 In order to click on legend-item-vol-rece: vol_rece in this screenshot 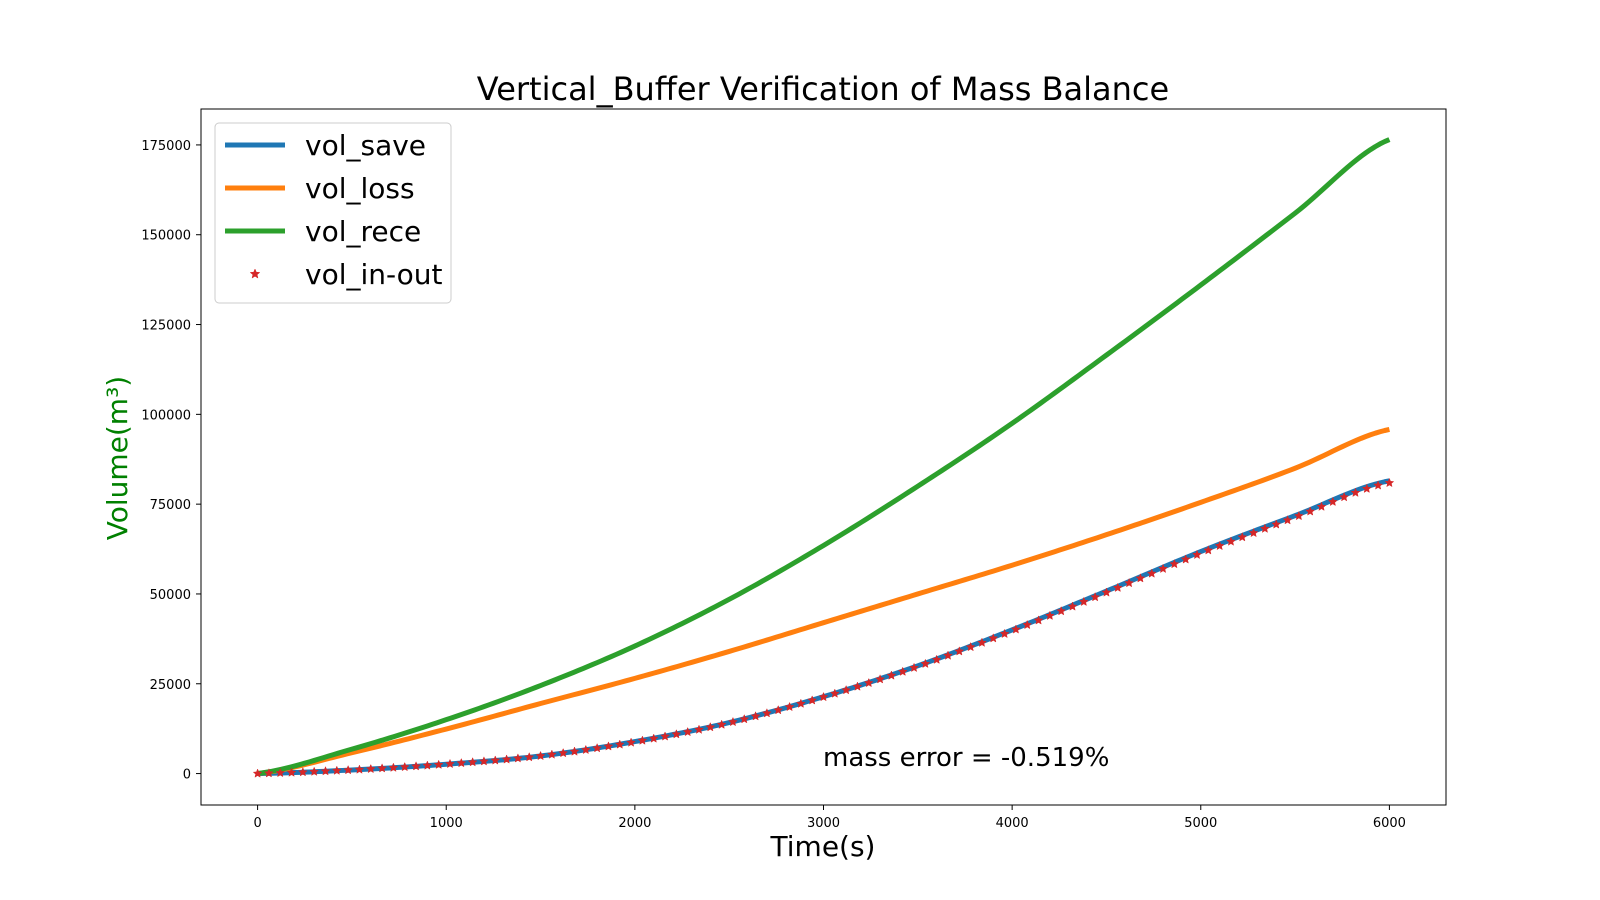, I will do `click(323, 231)`.